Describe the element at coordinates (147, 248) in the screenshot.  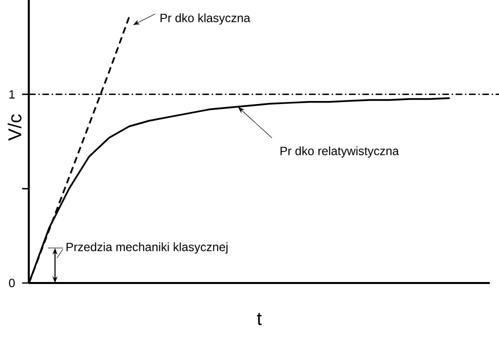
I see `annotation: Przedzia mechaniki klasycznej` at that location.